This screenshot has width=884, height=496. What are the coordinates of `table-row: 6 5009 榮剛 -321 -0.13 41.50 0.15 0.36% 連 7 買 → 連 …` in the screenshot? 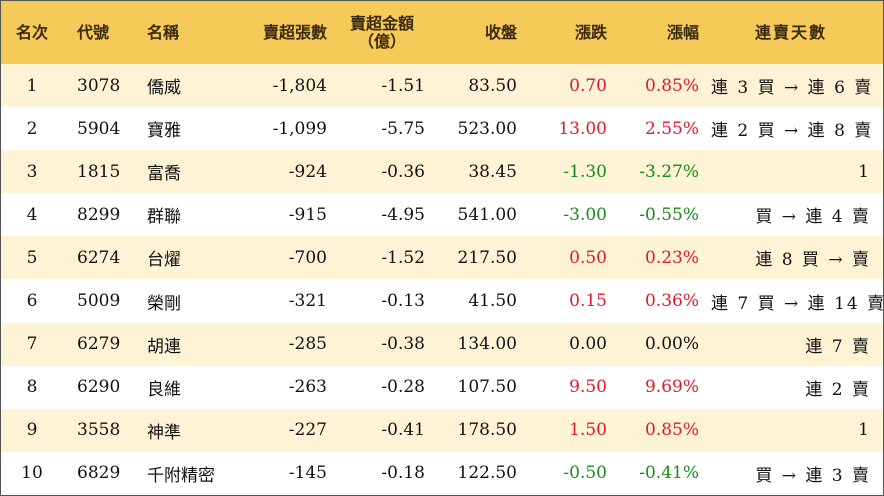 It's located at (442, 301).